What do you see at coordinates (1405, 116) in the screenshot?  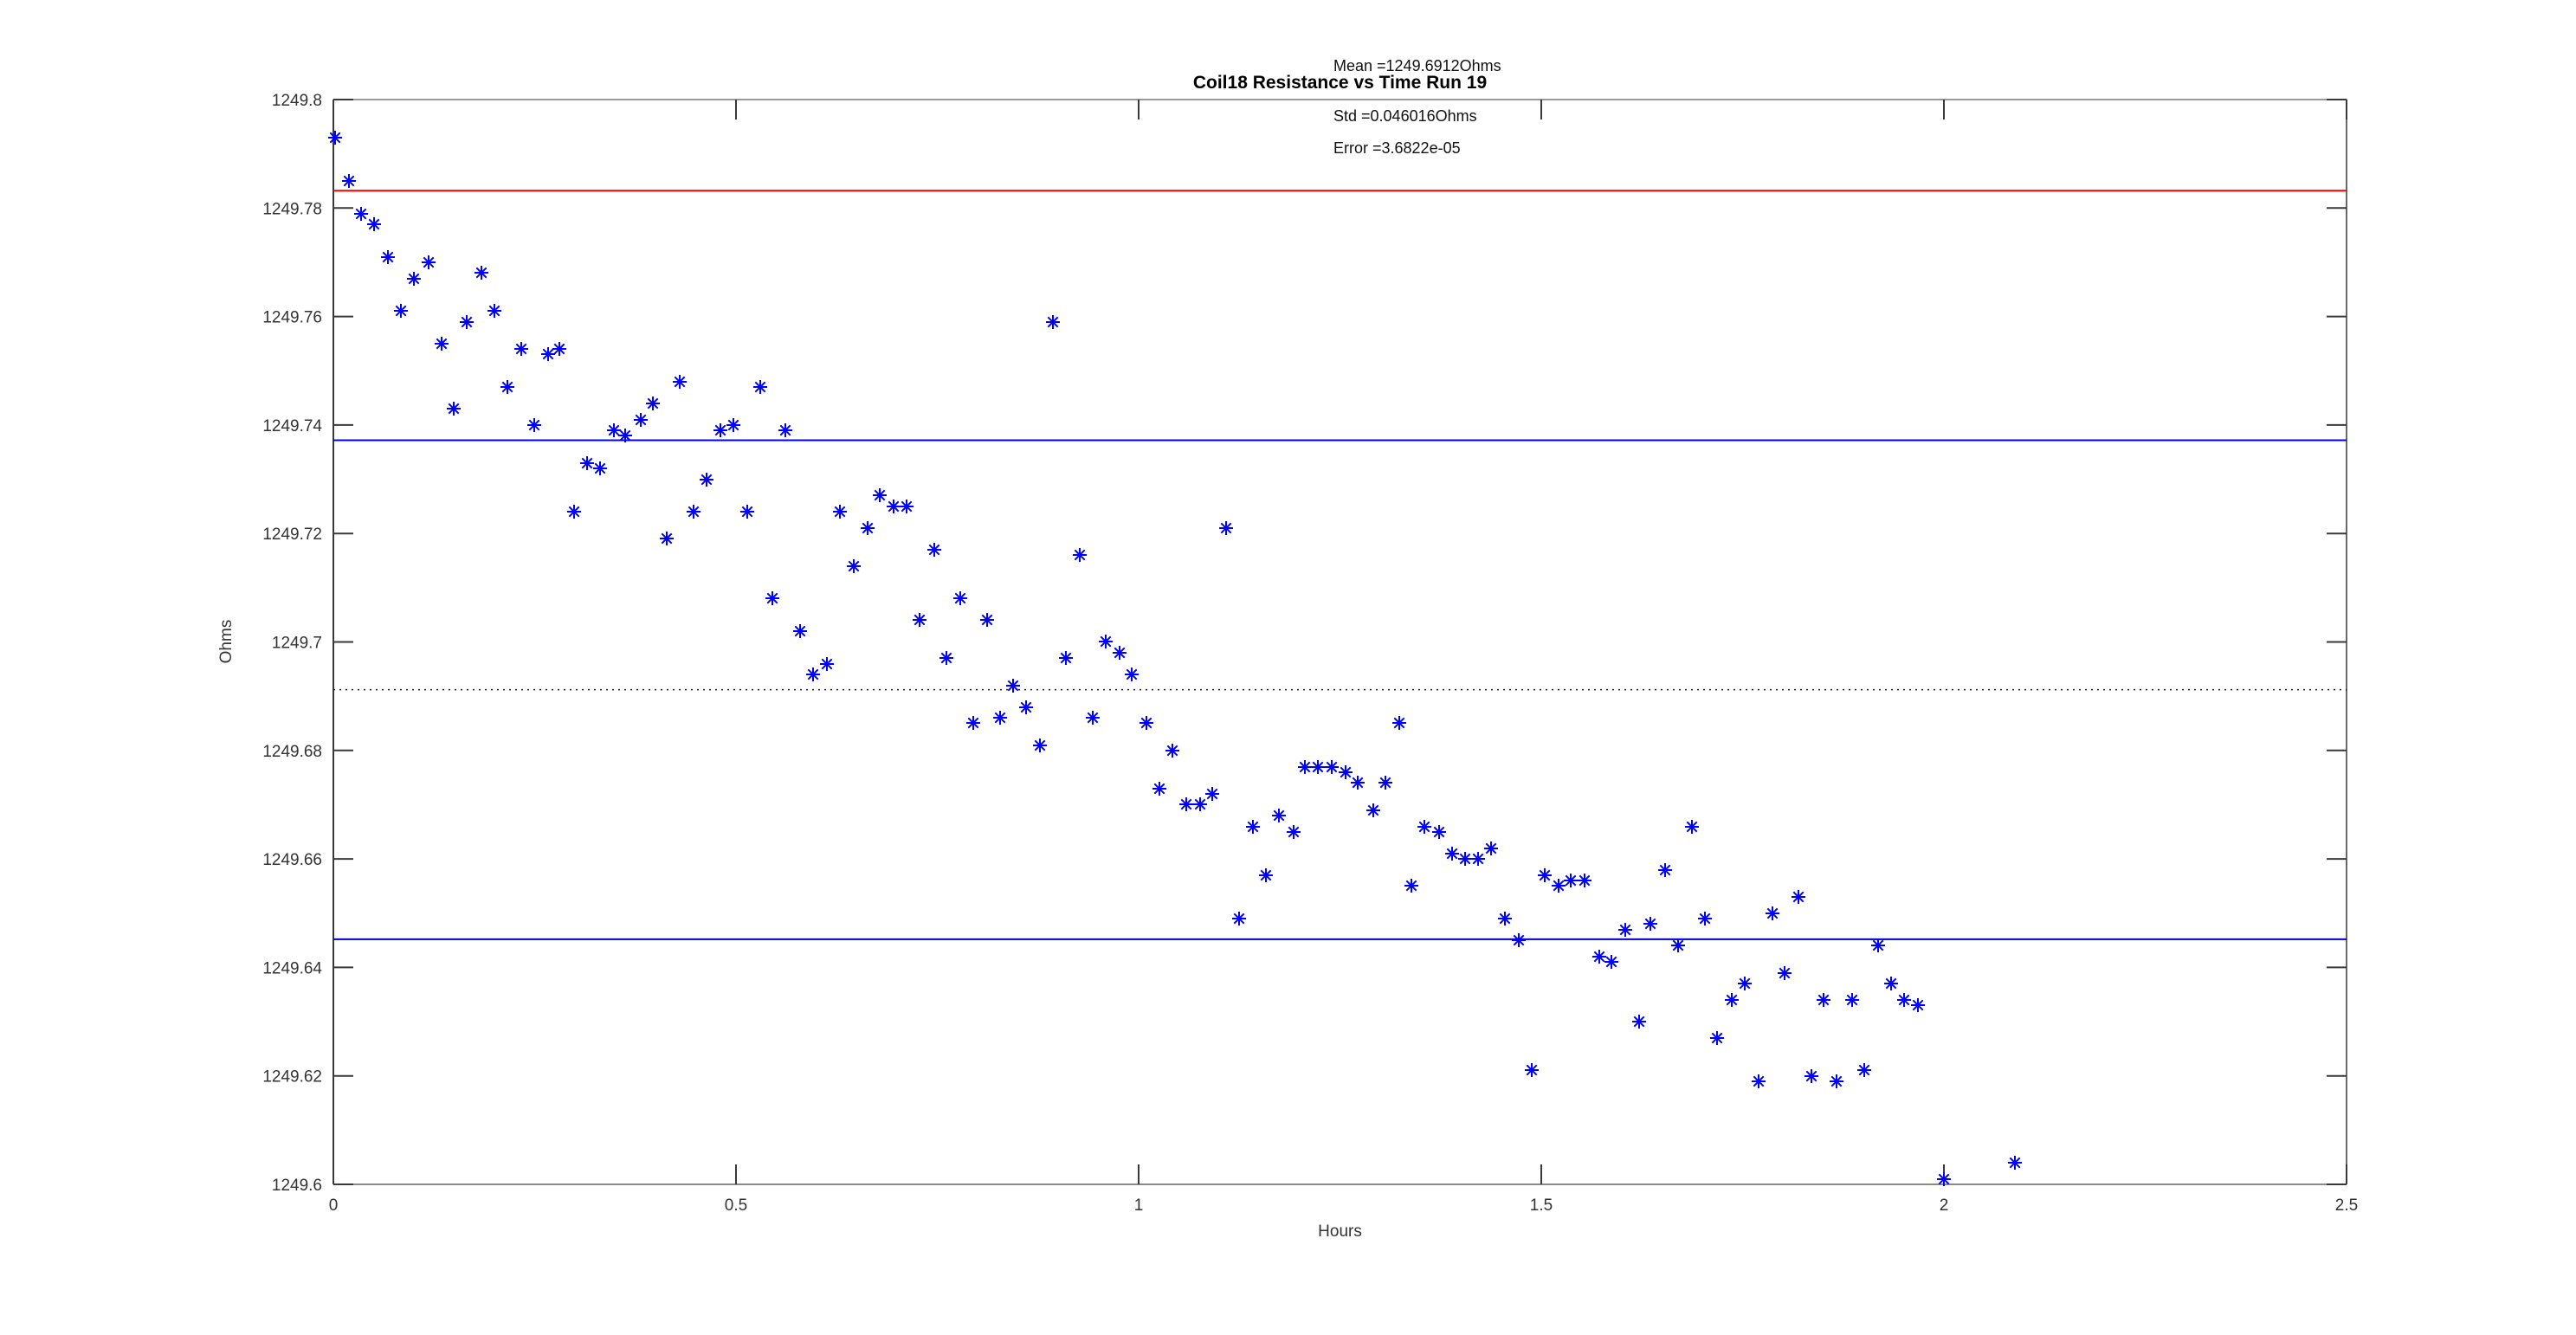 I see `std-annotation: Std =0.046016Ohms` at bounding box center [1405, 116].